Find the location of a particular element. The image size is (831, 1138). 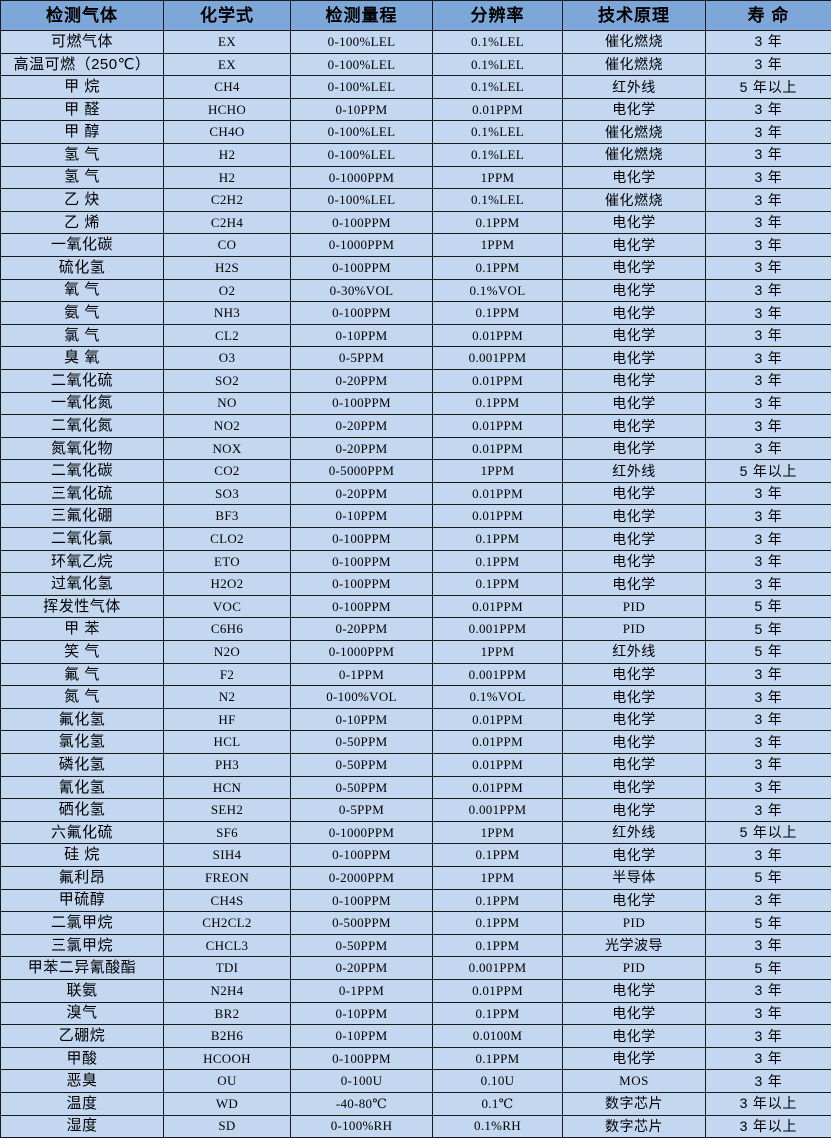

column-header-range: 检测量程 is located at coordinates (362, 16).